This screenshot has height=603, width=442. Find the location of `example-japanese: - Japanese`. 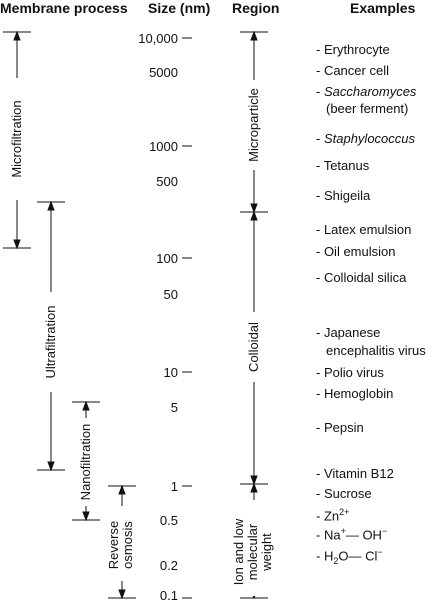

example-japanese: - Japanese is located at coordinates (348, 332).